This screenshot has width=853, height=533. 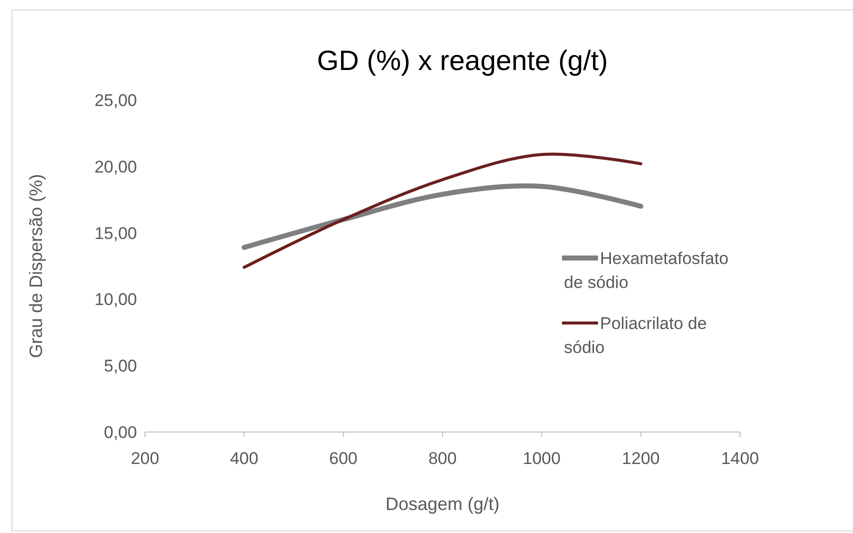 What do you see at coordinates (442, 504) in the screenshot?
I see `x-axis-title: Dosagem (g/t)` at bounding box center [442, 504].